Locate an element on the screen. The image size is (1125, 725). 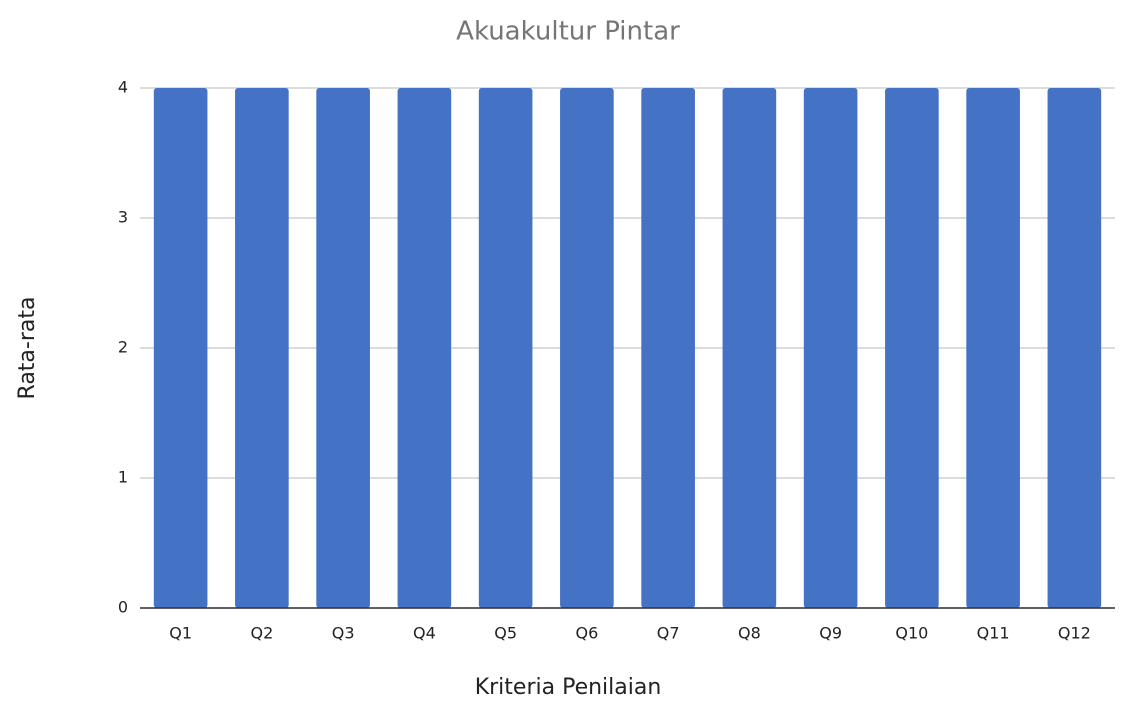
chart-title: Akuakultur Pintar is located at coordinates (568, 32).